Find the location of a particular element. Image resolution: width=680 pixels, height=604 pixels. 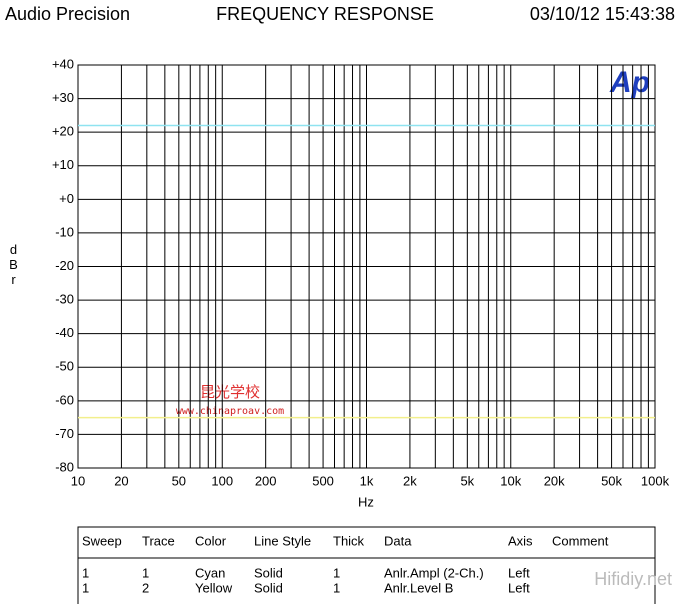

y-tick-label: +40 is located at coordinates (63, 63).